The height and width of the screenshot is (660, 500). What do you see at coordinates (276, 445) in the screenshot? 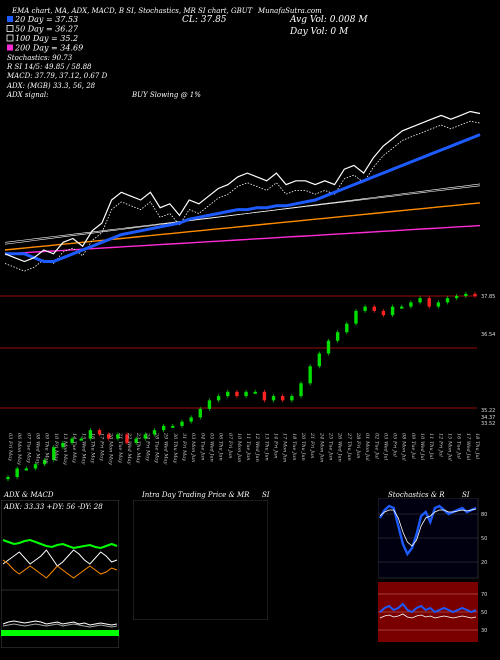
I see `date-label: 14 Fri Jun` at bounding box center [276, 445].